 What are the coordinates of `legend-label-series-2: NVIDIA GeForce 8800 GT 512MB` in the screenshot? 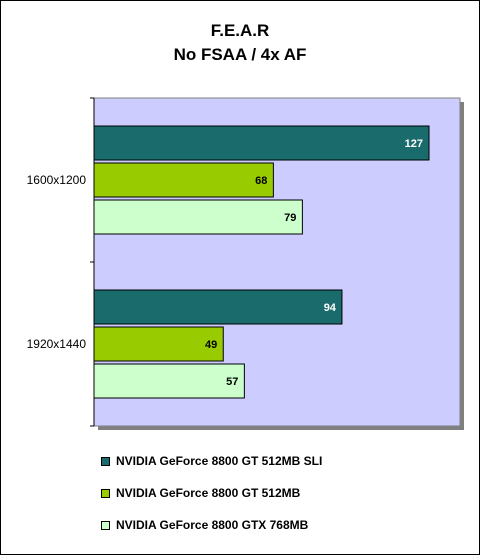 It's located at (208, 493).